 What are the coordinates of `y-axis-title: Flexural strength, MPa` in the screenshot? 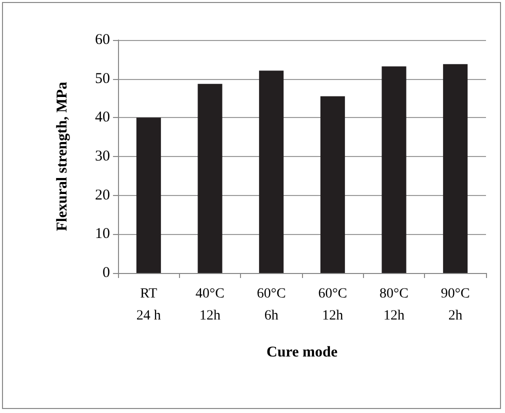 It's located at (62, 156).